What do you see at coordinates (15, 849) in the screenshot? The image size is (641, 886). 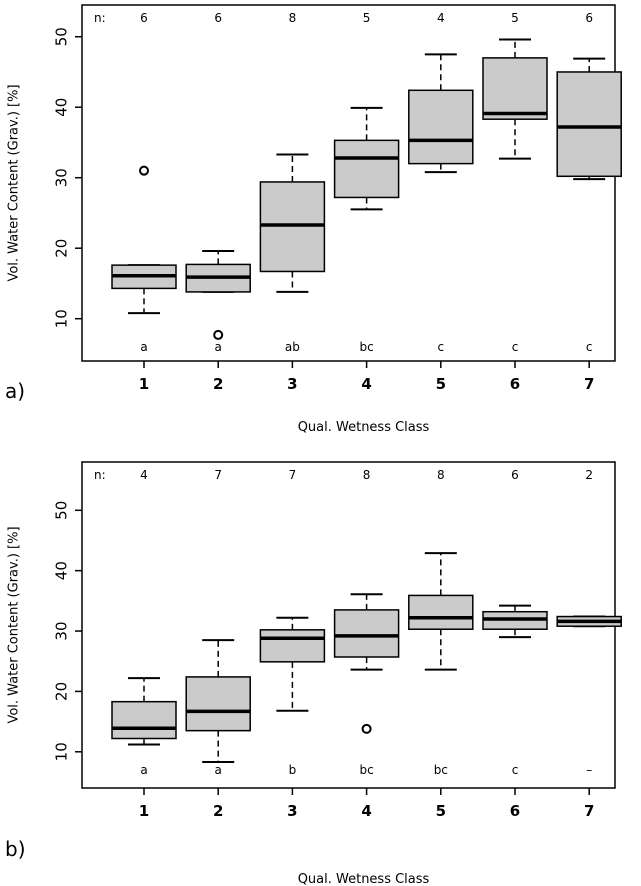 I see `panel-label: b)` at bounding box center [15, 849].